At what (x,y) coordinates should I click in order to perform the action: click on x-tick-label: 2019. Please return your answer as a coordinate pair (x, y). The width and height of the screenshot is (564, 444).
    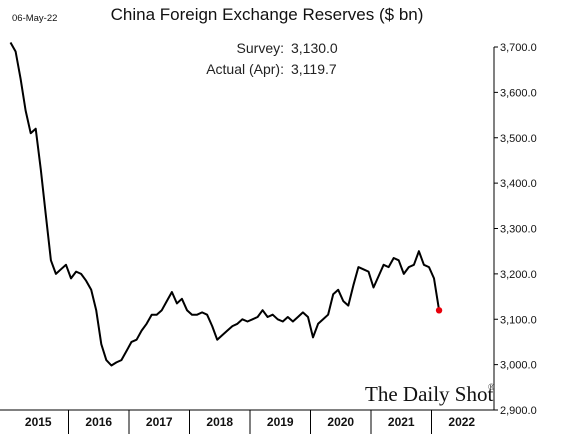
    Looking at the image, I should click on (280, 422).